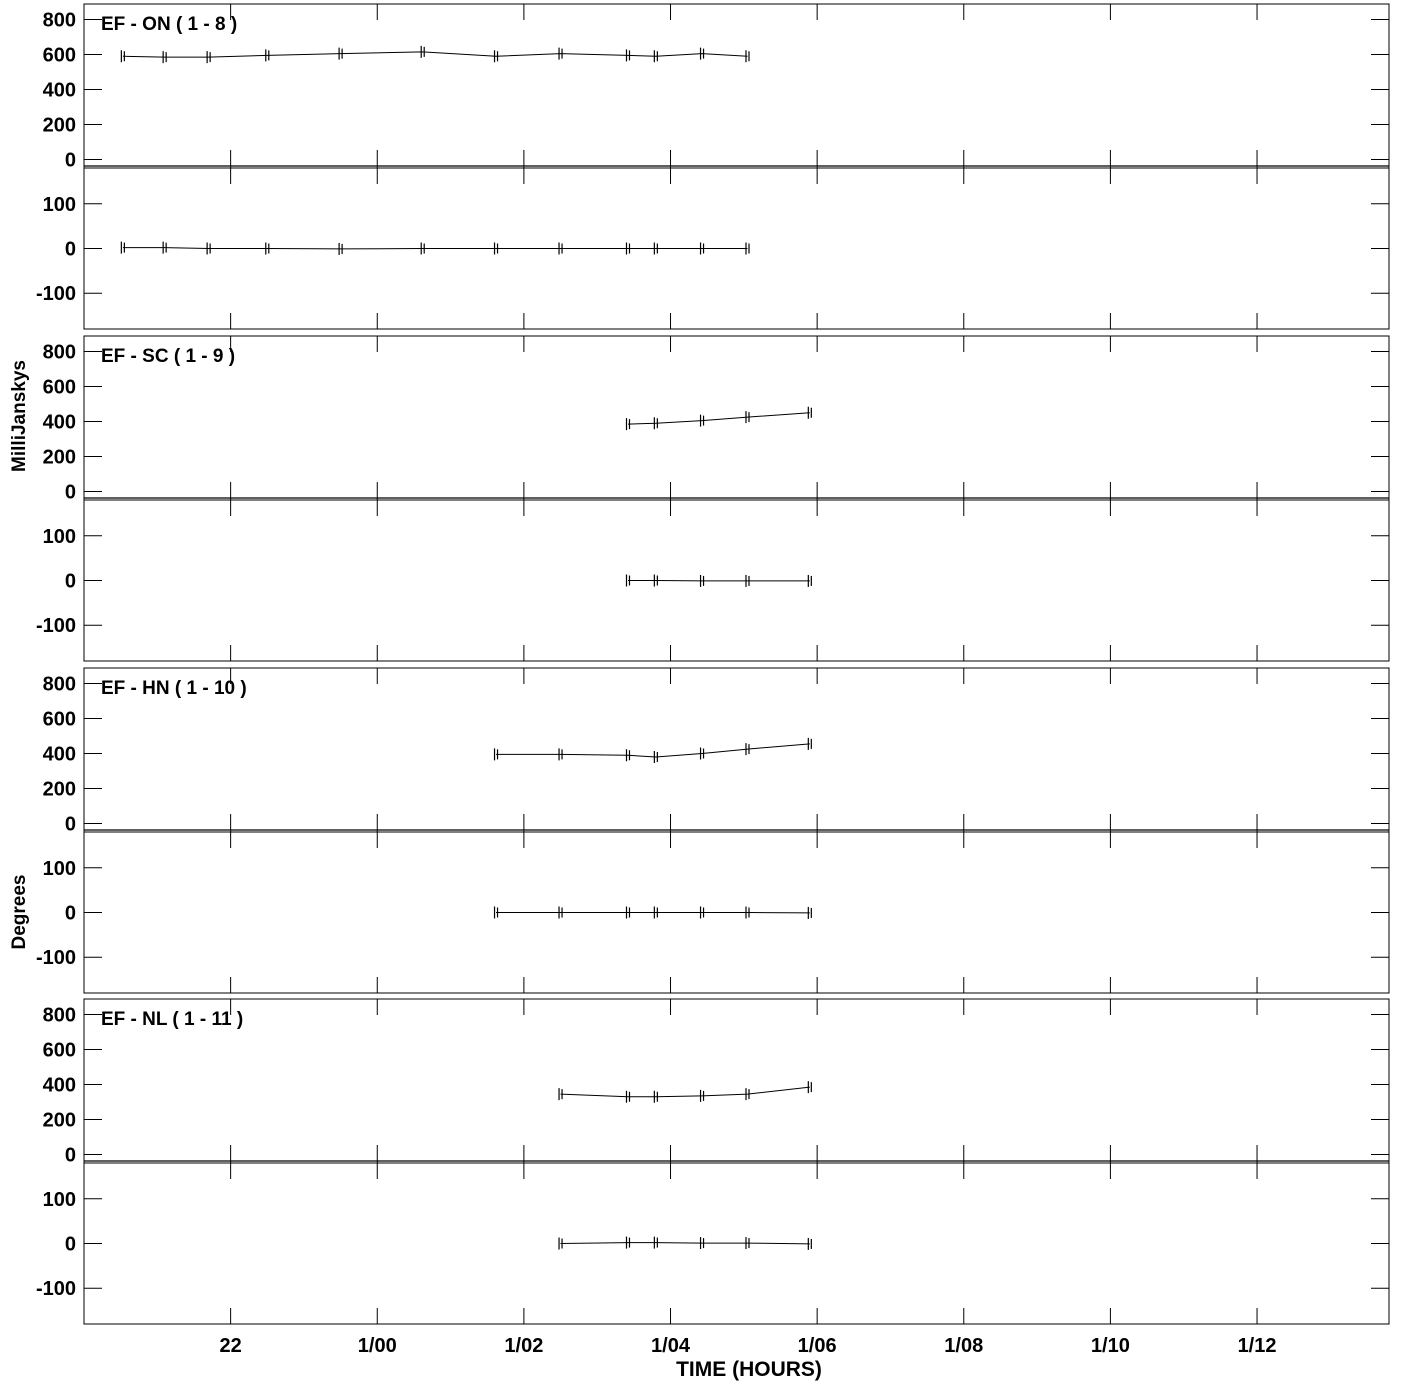 The height and width of the screenshot is (1384, 1401). Describe the element at coordinates (19, 416) in the screenshot. I see `amplitude-axis-label: MilliJanskys` at that location.